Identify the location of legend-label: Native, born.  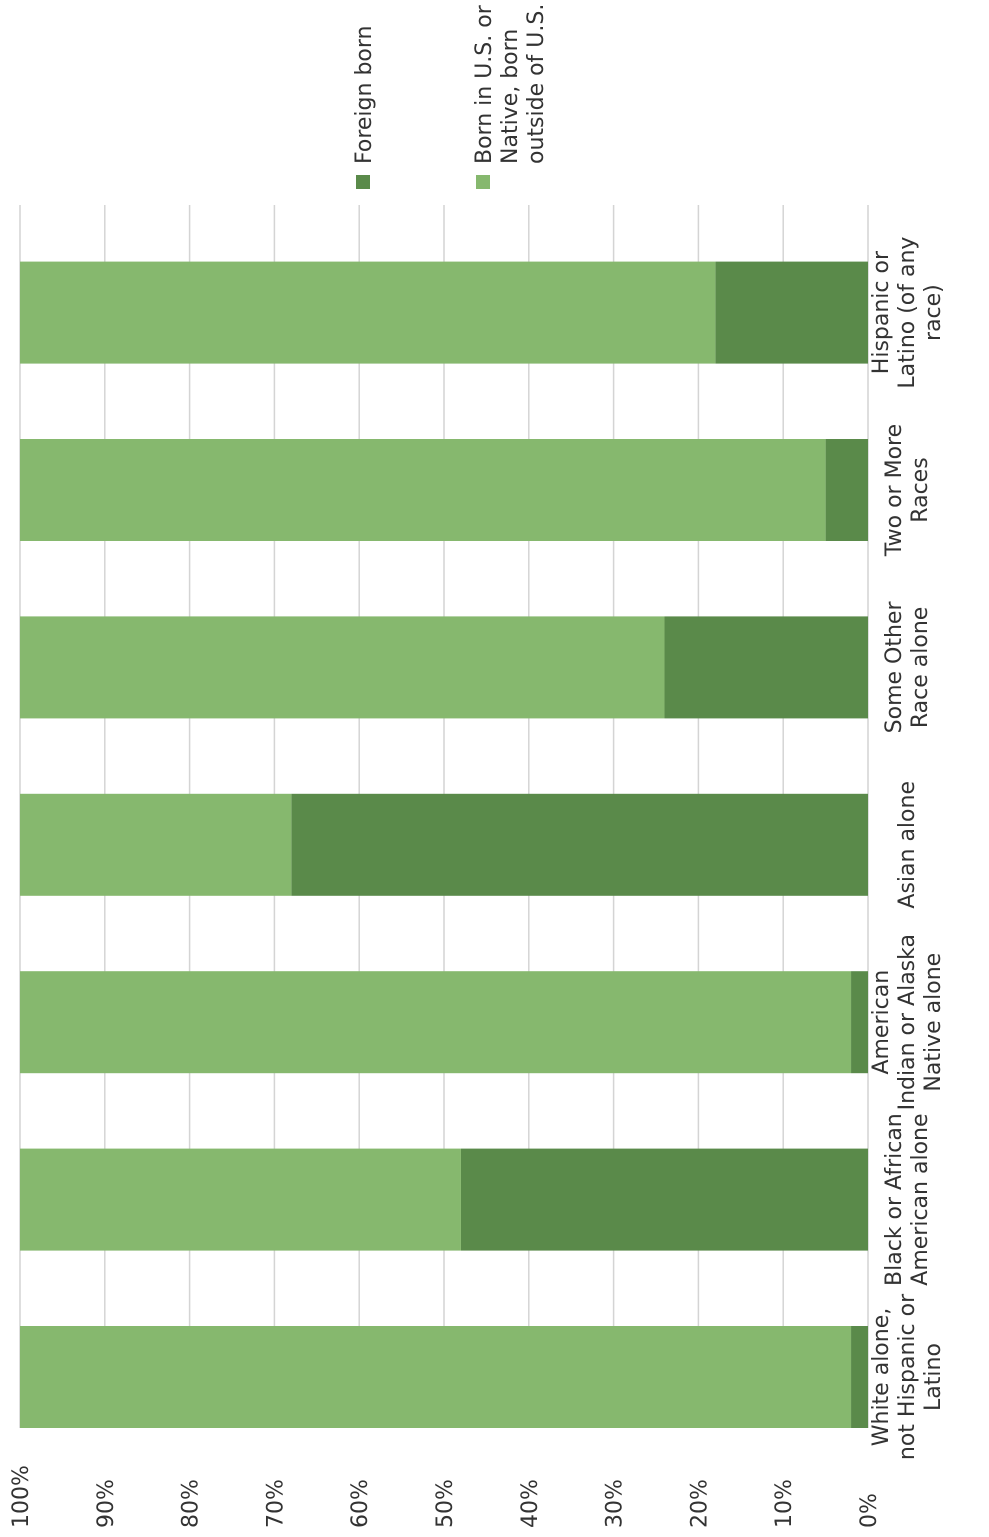
(510, 96).